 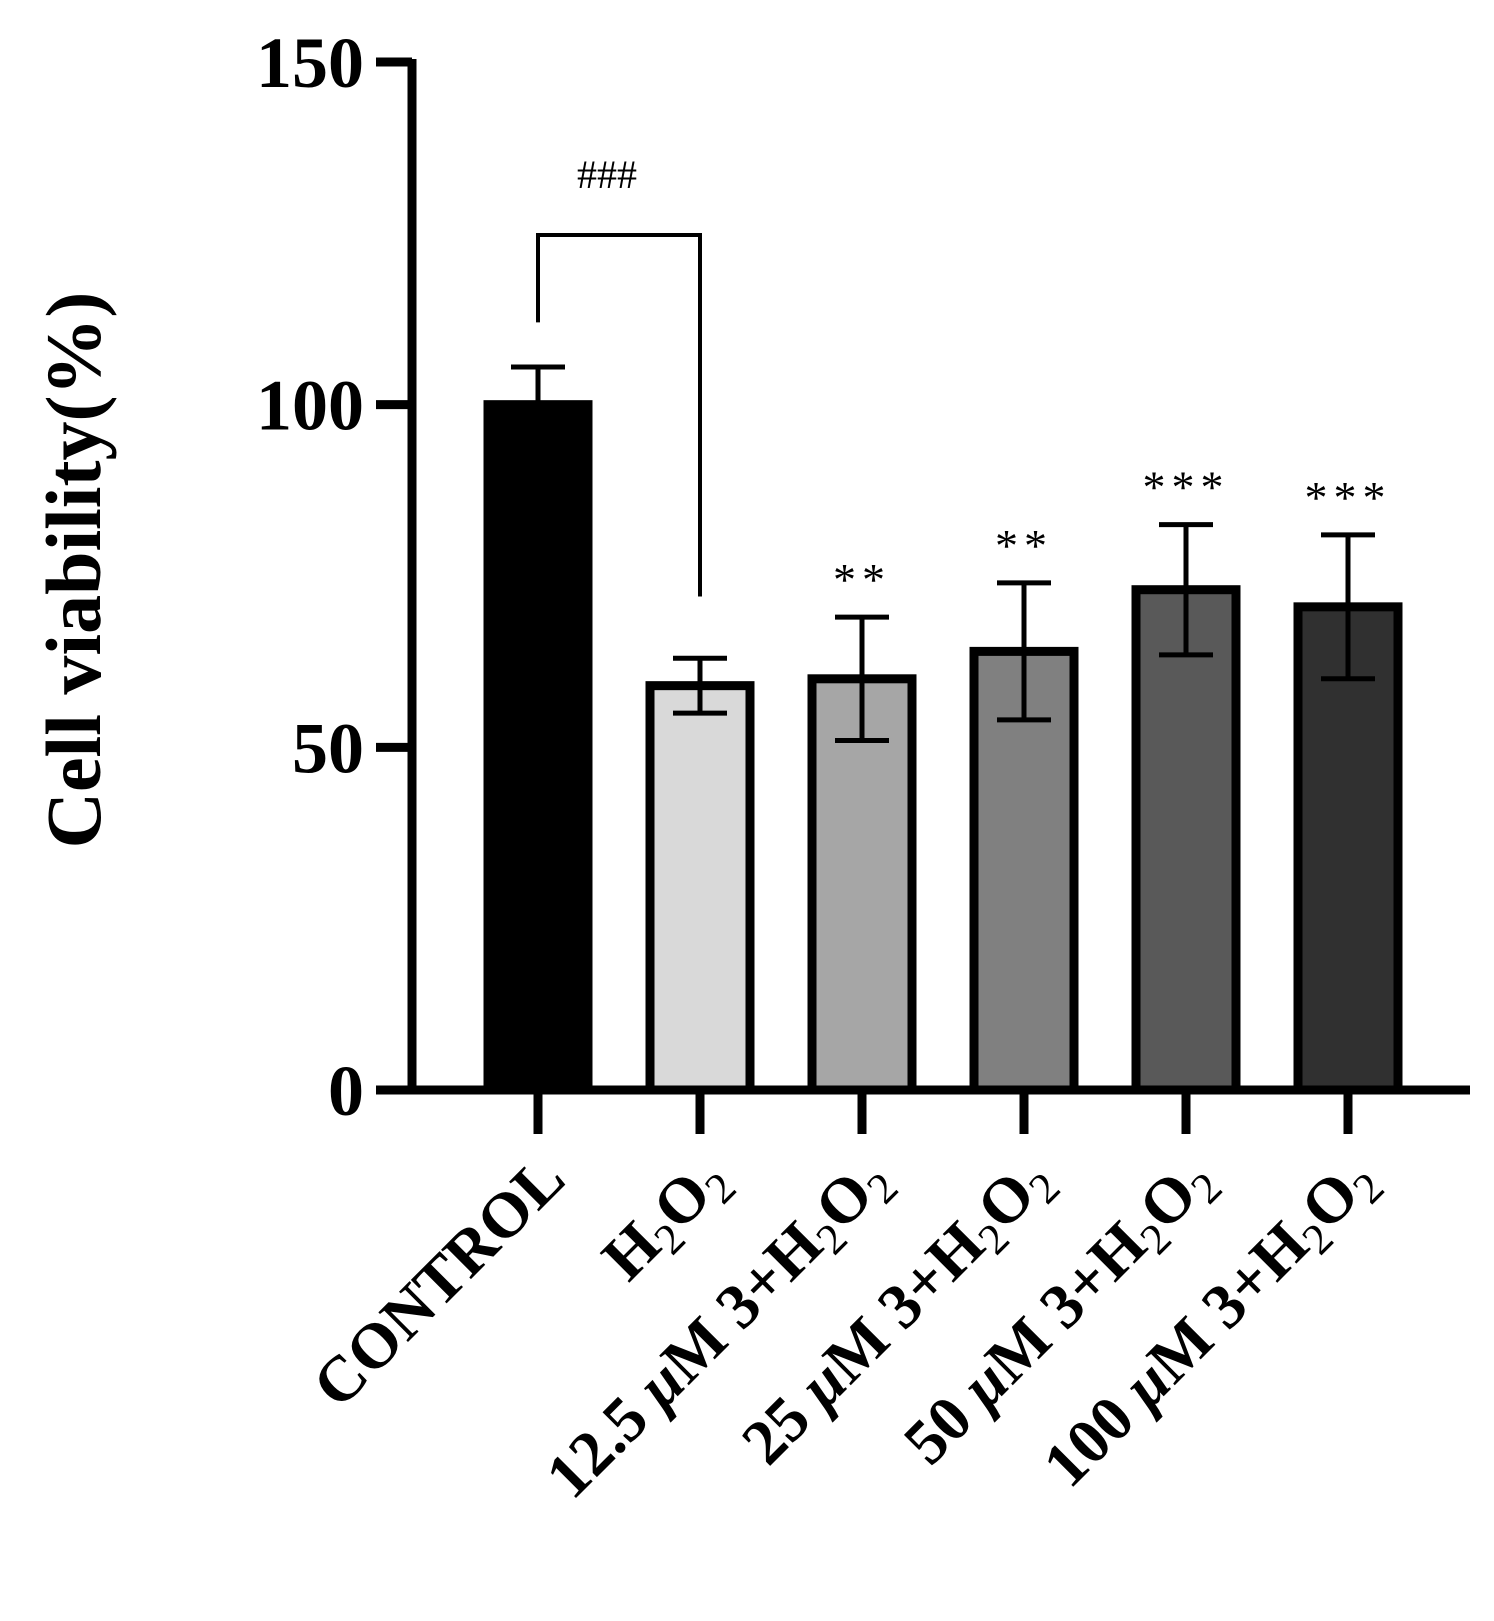 What do you see at coordinates (619, 415) in the screenshot?
I see `bracket-line` at bounding box center [619, 415].